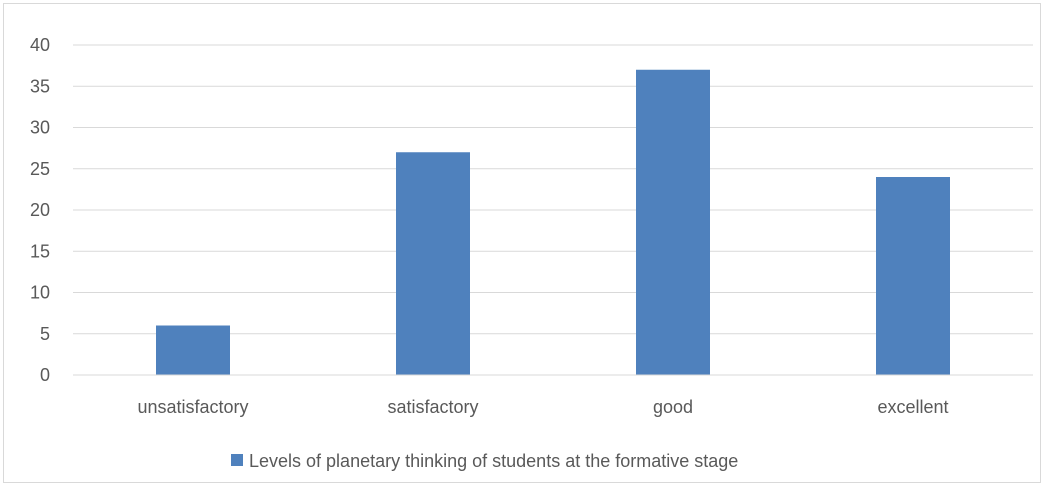 The image size is (1046, 488). What do you see at coordinates (673, 407) in the screenshot?
I see `x-tick-label: good` at bounding box center [673, 407].